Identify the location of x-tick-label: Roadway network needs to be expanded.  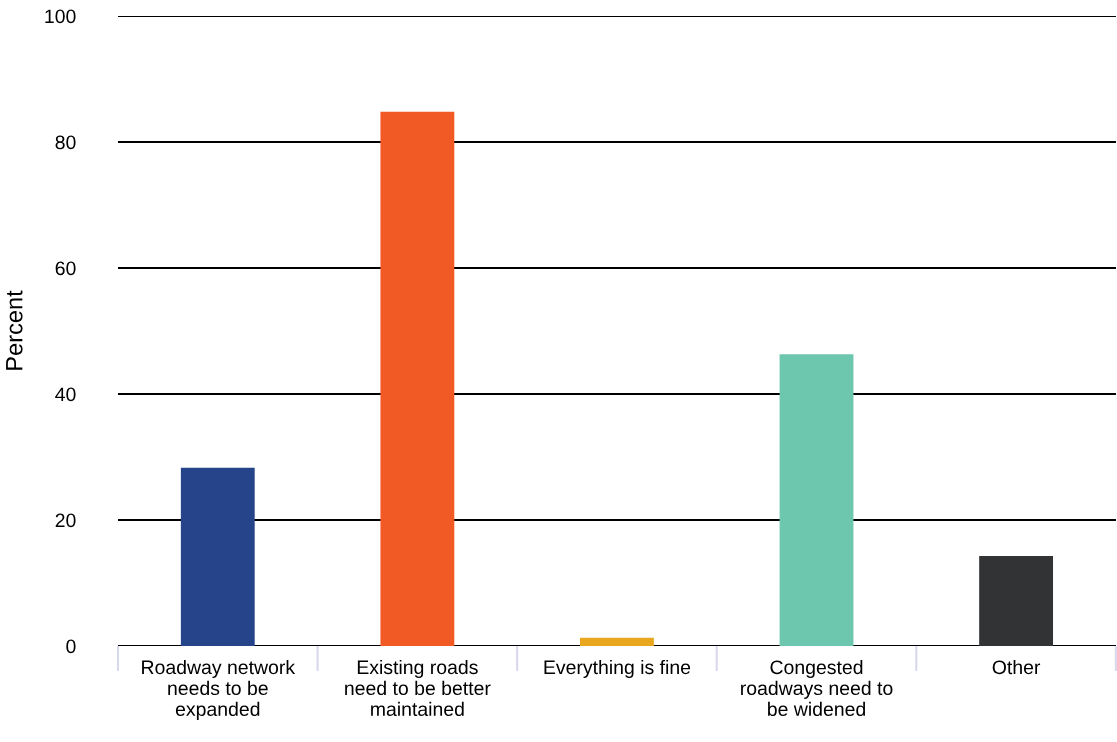
(219, 689).